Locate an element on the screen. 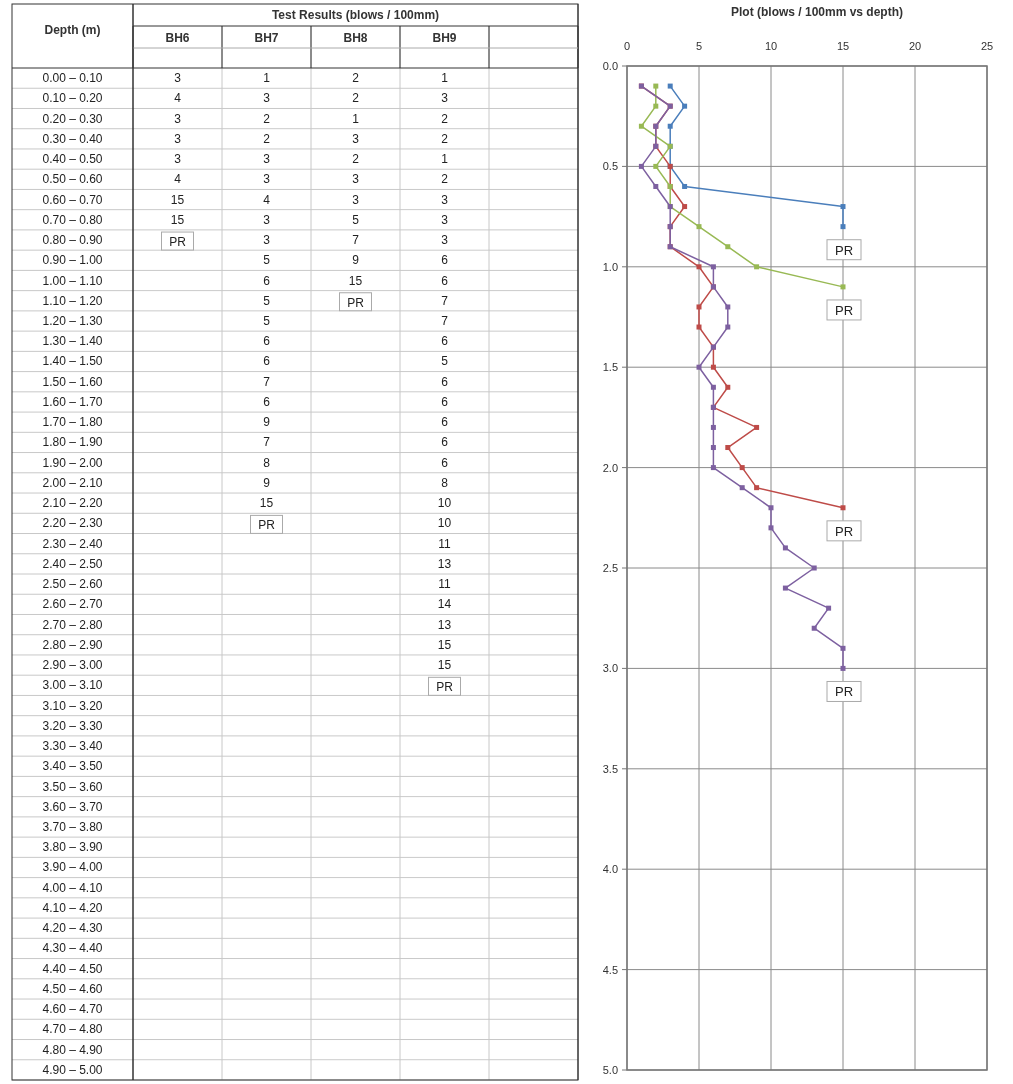 The height and width of the screenshot is (1084, 1013). chart-title: Plot (blows / 100mm vs depth) is located at coordinates (817, 12).